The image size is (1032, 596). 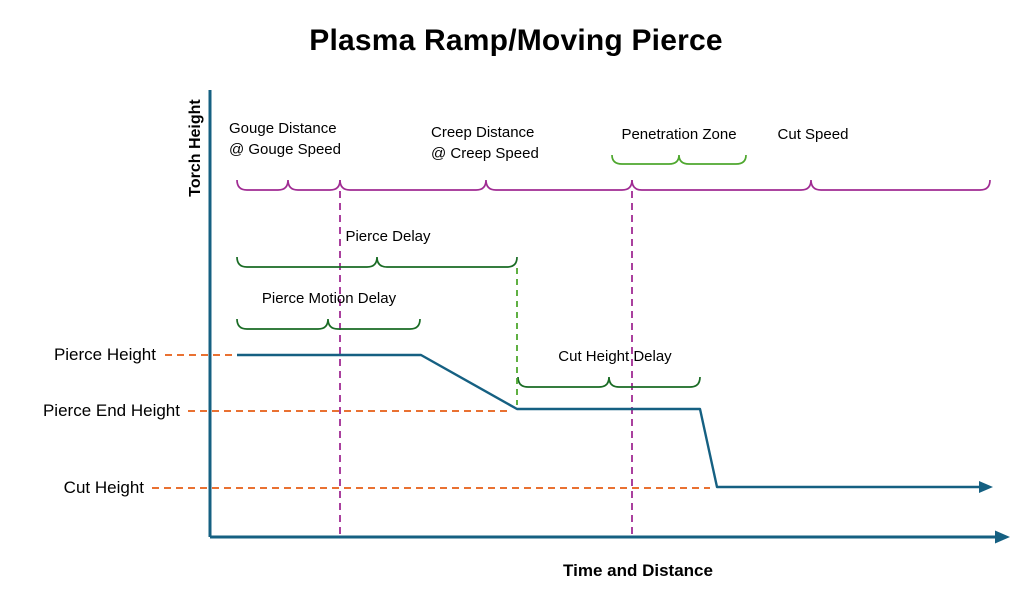 I want to click on zone-label-cut-speed: Cut Speed, so click(x=813, y=134).